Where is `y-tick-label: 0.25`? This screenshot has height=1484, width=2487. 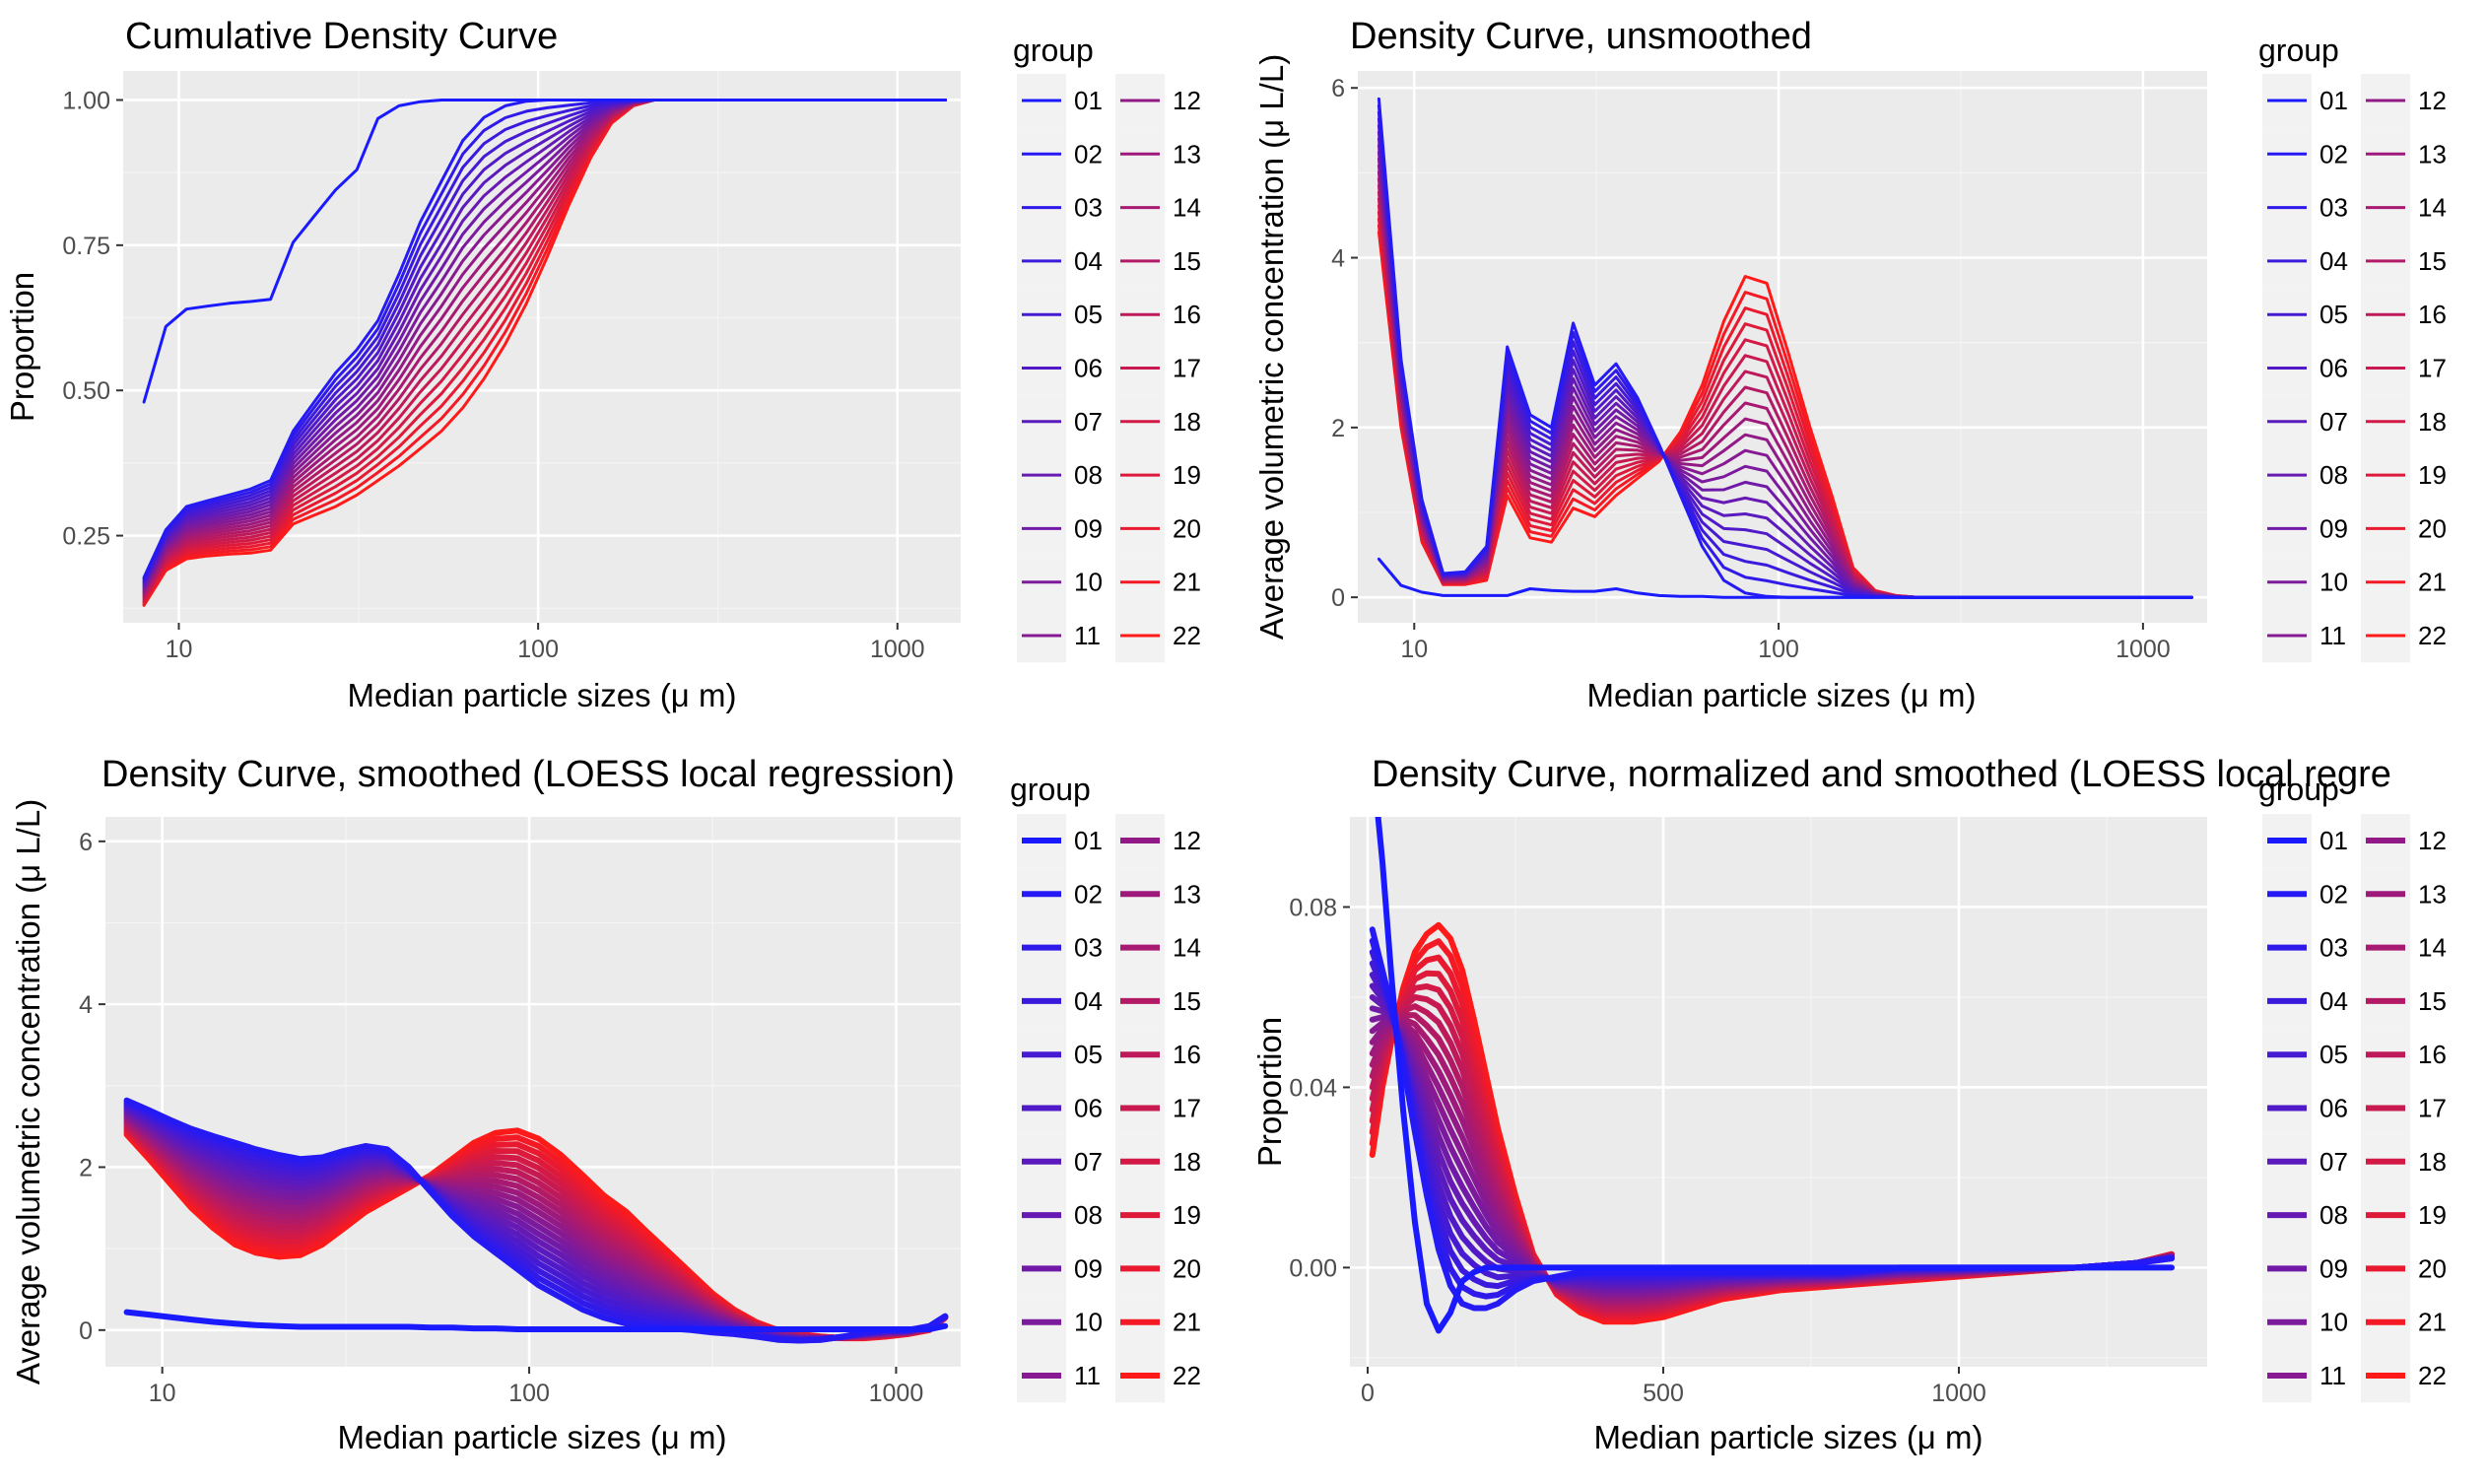 y-tick-label: 0.25 is located at coordinates (86, 537).